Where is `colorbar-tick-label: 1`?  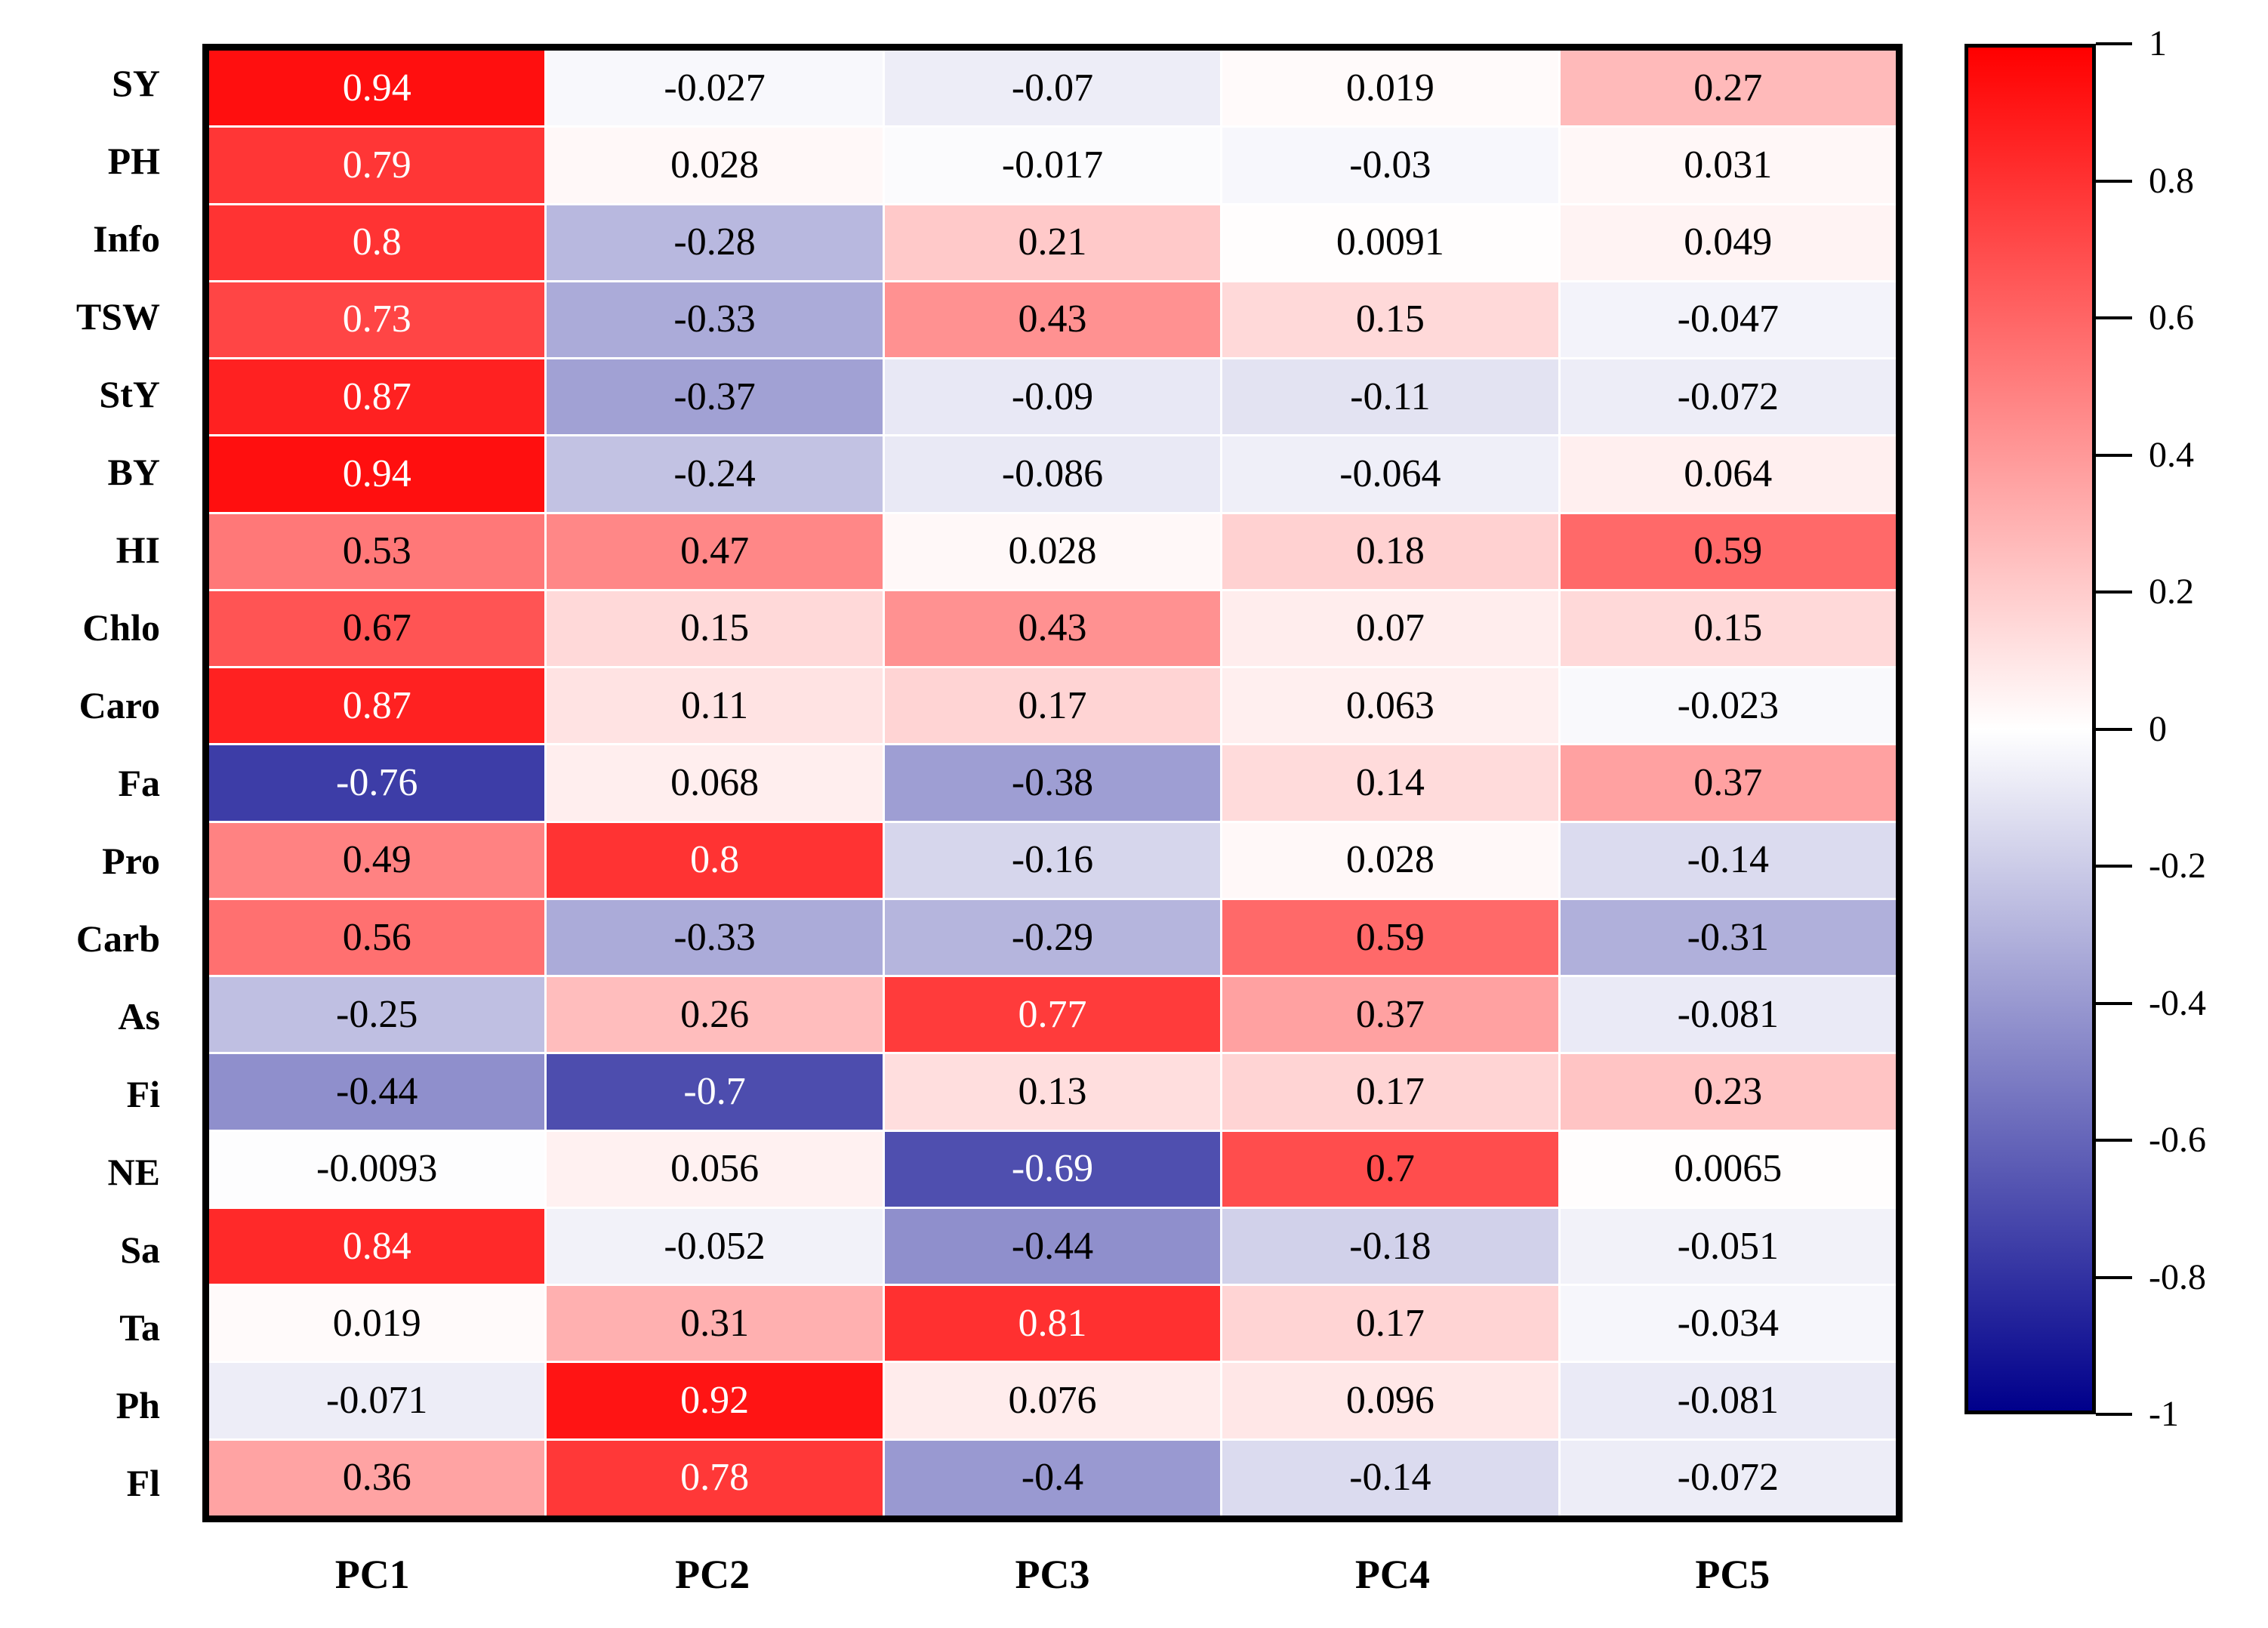 colorbar-tick-label: 1 is located at coordinates (2158, 43).